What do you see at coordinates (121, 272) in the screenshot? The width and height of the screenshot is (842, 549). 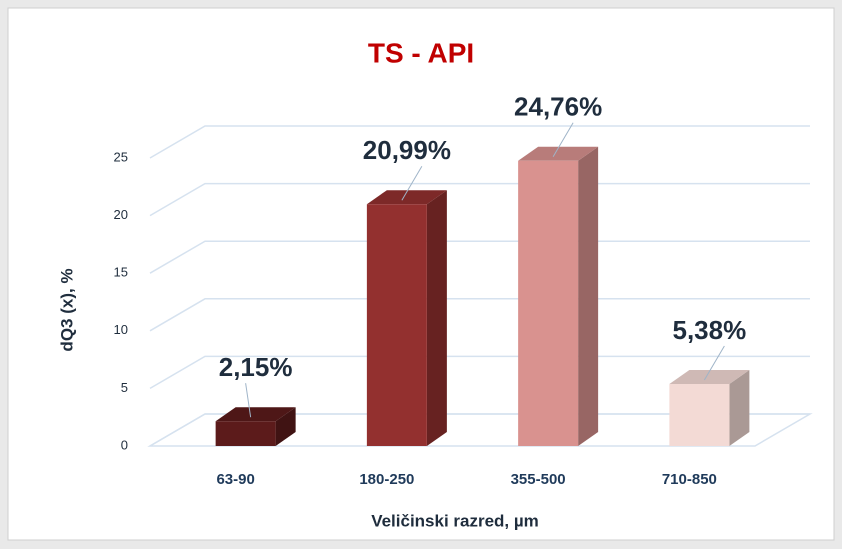 I see `y-tick-label: 15` at bounding box center [121, 272].